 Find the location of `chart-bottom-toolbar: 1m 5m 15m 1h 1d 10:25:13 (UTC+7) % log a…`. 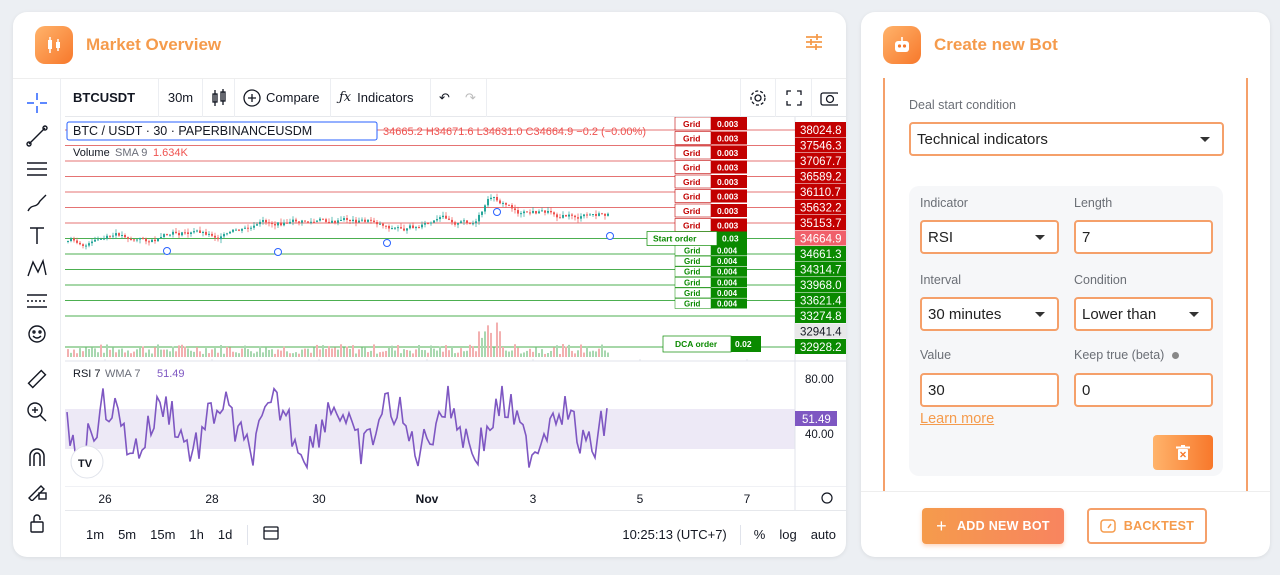

chart-bottom-toolbar: 1m 5m 15m 1h 1d 10:25:13 (UTC+7) % log a… is located at coordinates (455, 533).